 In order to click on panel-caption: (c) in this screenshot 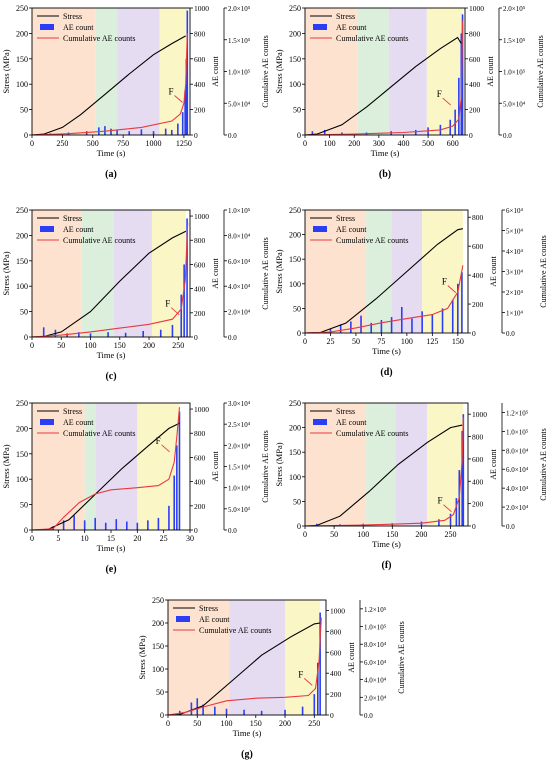, I will do `click(110, 376)`.